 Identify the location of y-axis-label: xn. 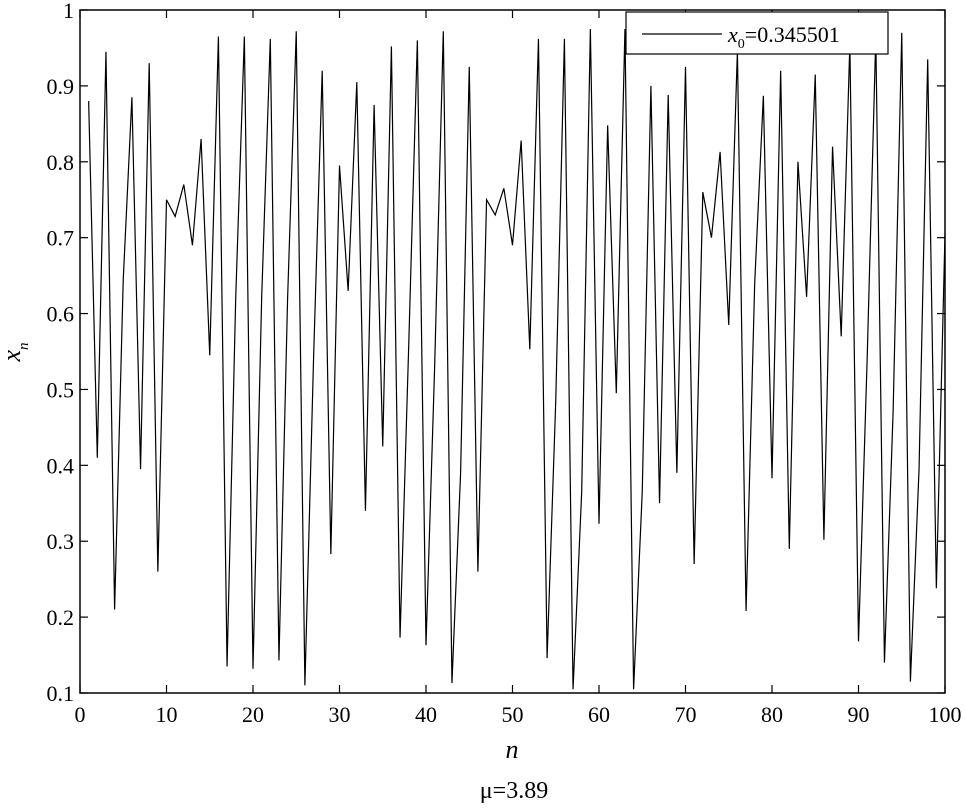
(16, 352).